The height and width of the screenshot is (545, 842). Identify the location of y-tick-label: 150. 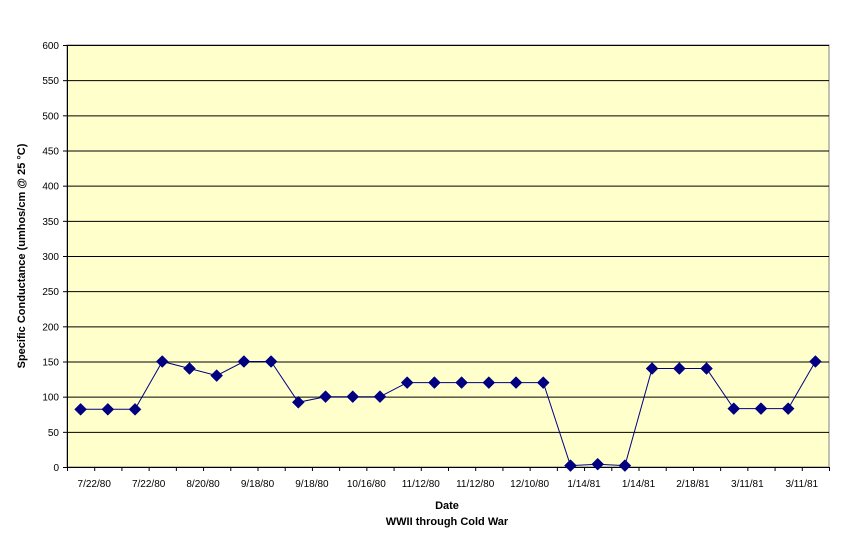
(50, 363).